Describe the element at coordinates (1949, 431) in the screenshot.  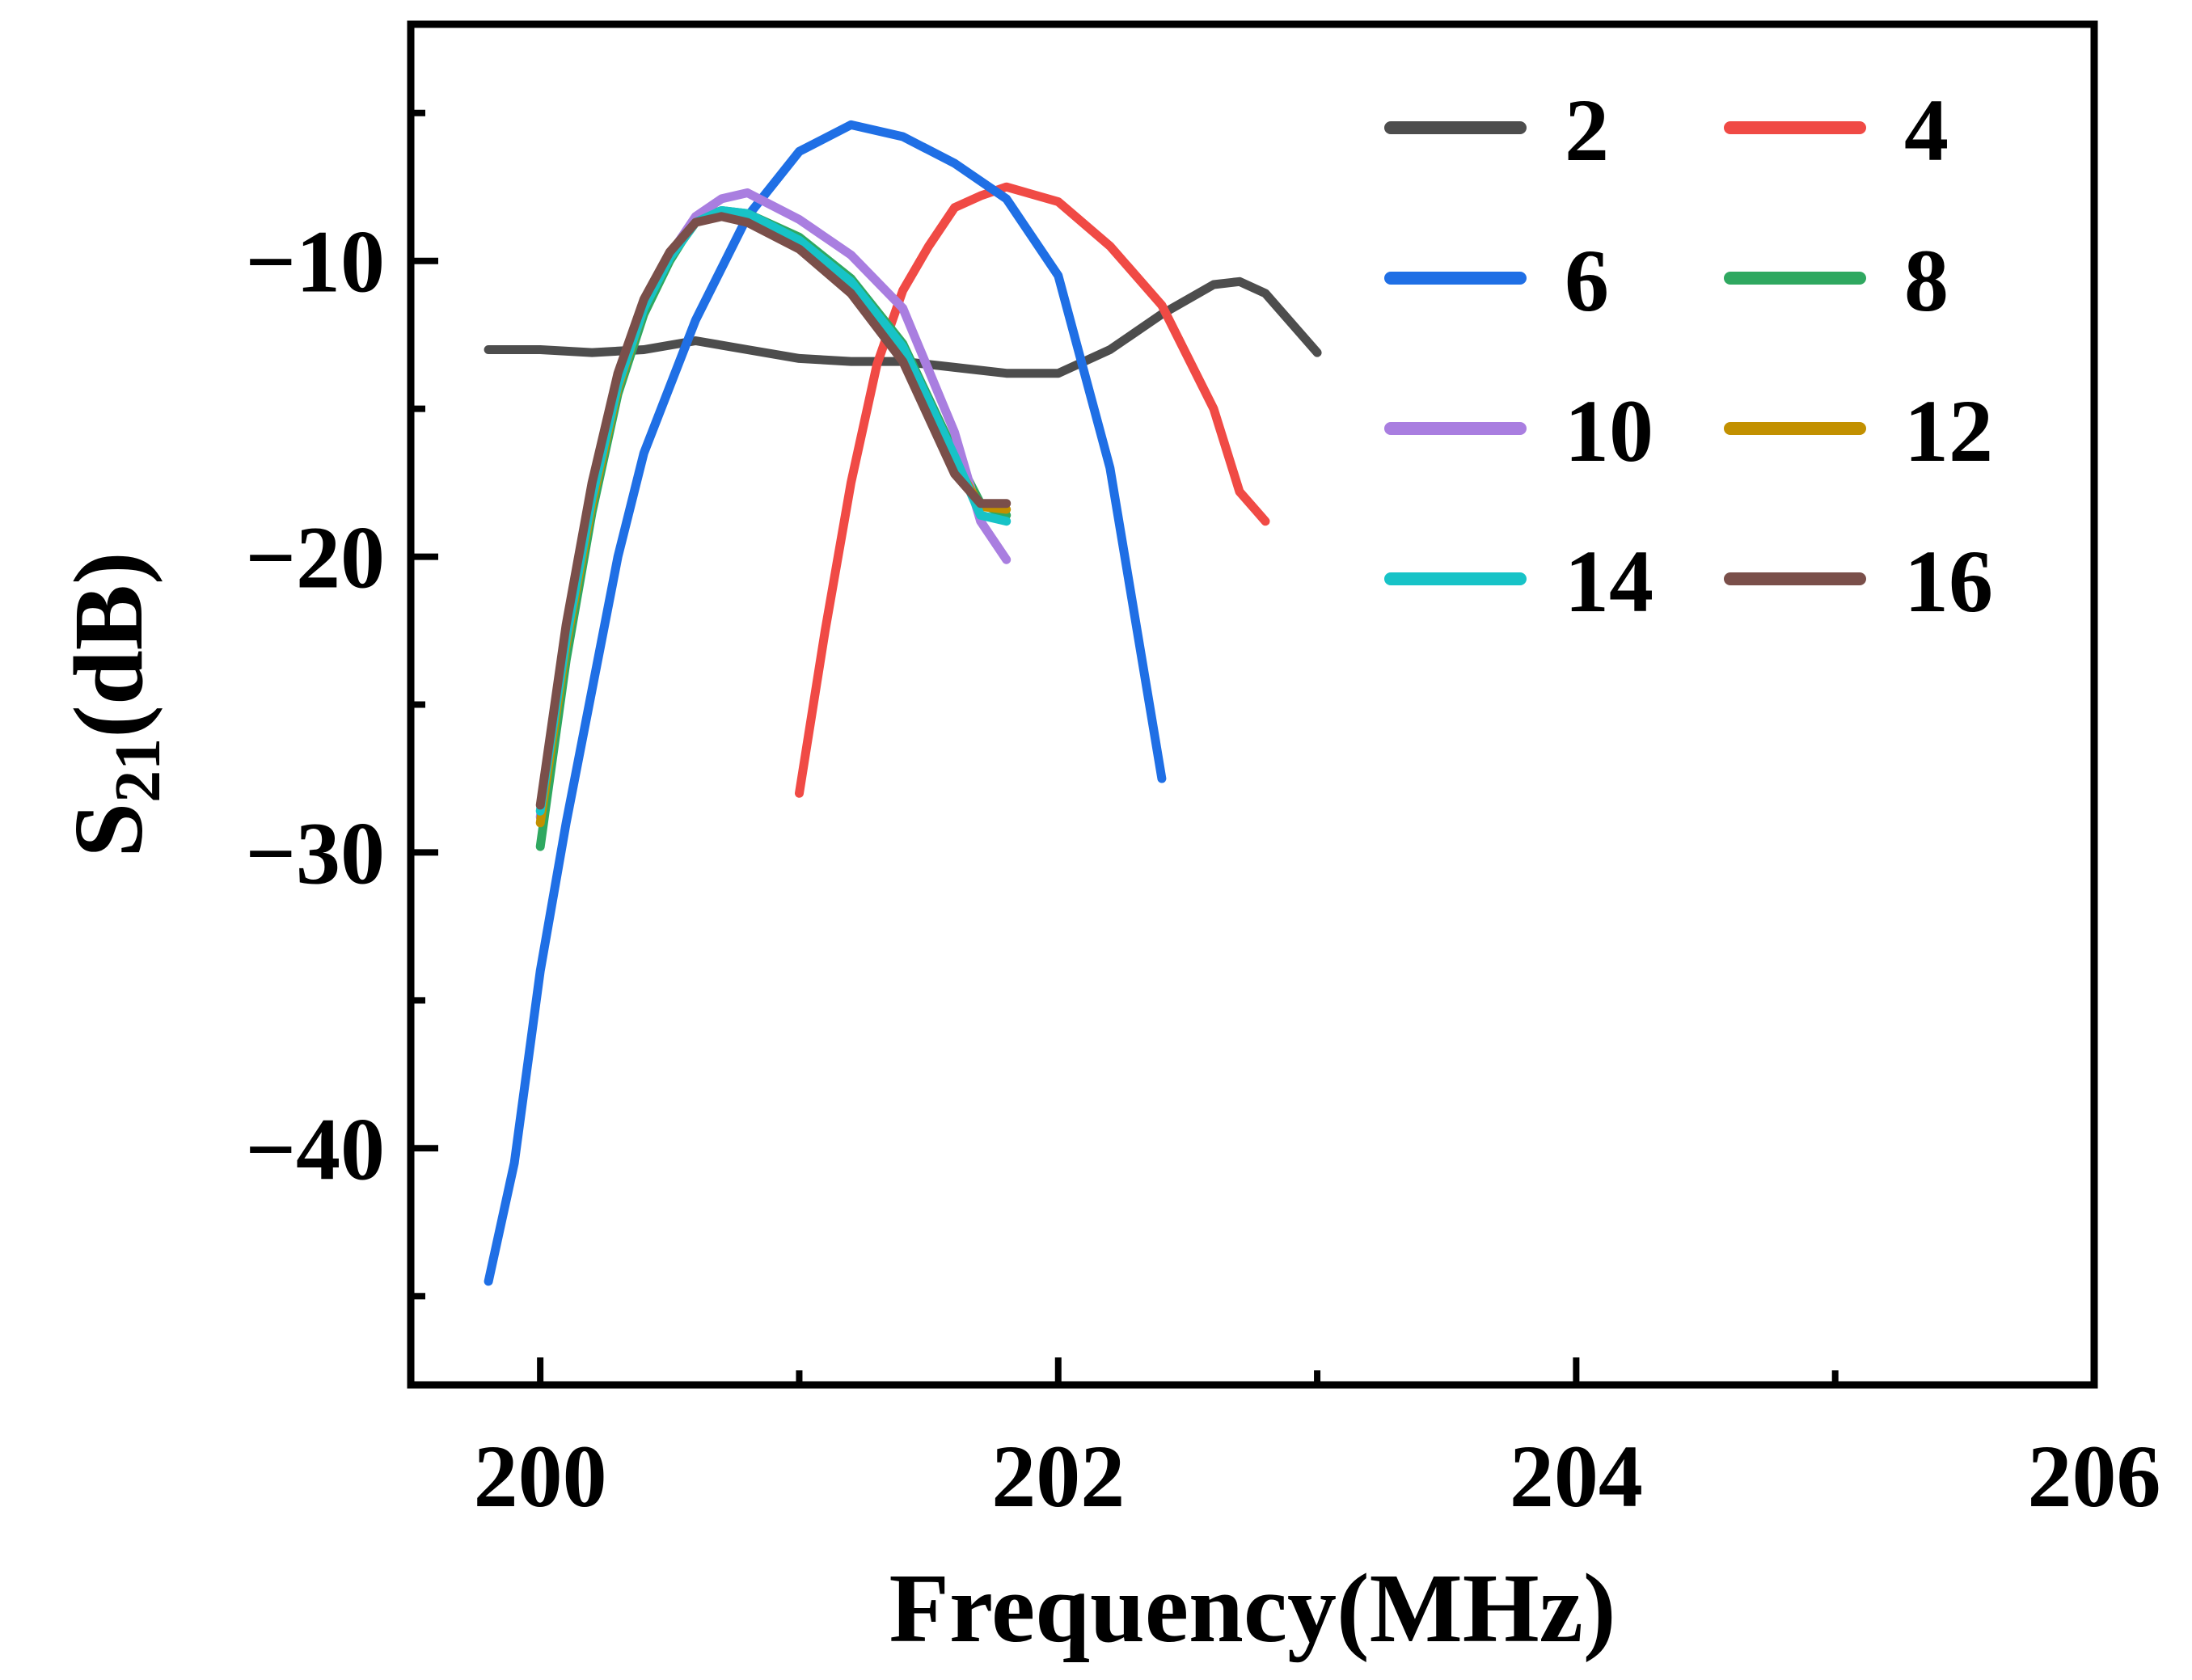
I see `legend-label-12: 12` at that location.